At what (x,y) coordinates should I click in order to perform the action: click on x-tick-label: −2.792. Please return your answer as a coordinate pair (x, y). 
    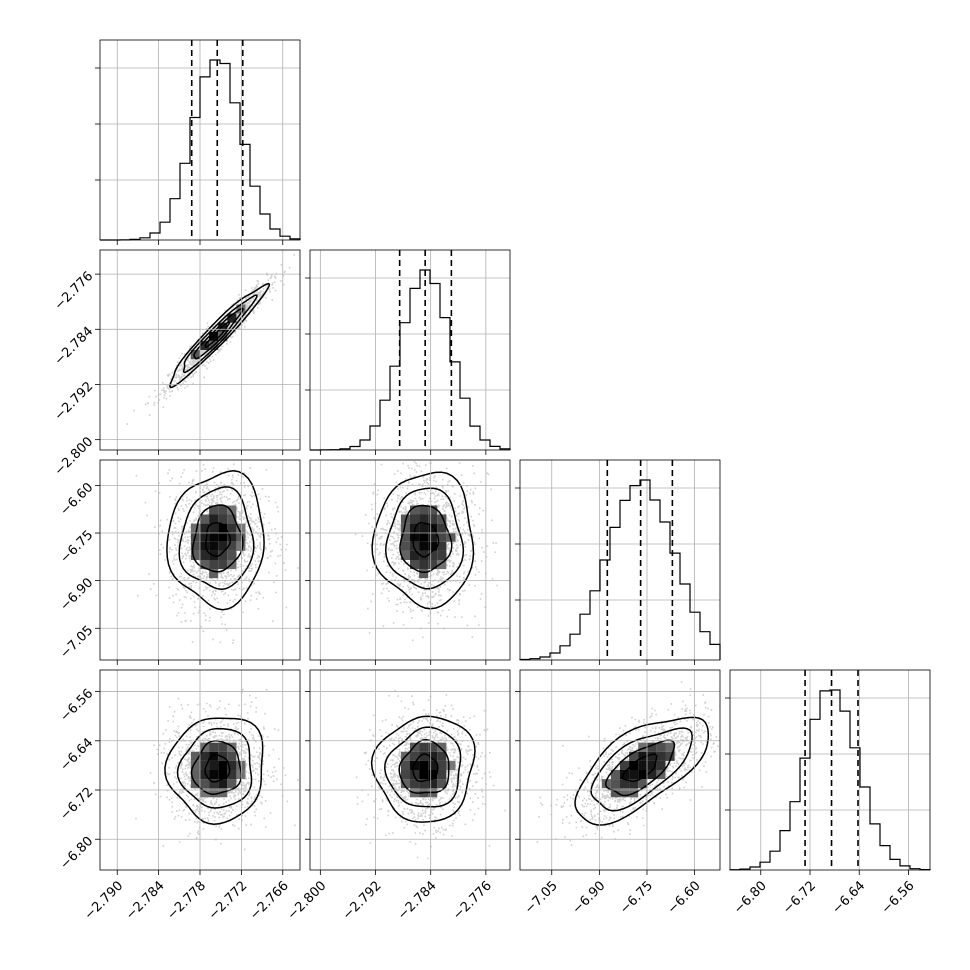
    Looking at the image, I should click on (362, 900).